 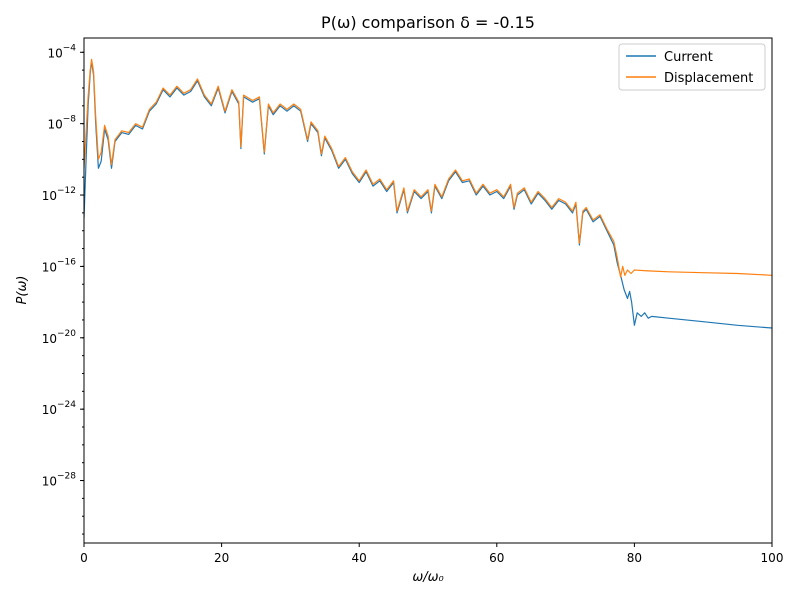 I want to click on y-tick-label: 10⁻²⁸, so click(x=59, y=480).